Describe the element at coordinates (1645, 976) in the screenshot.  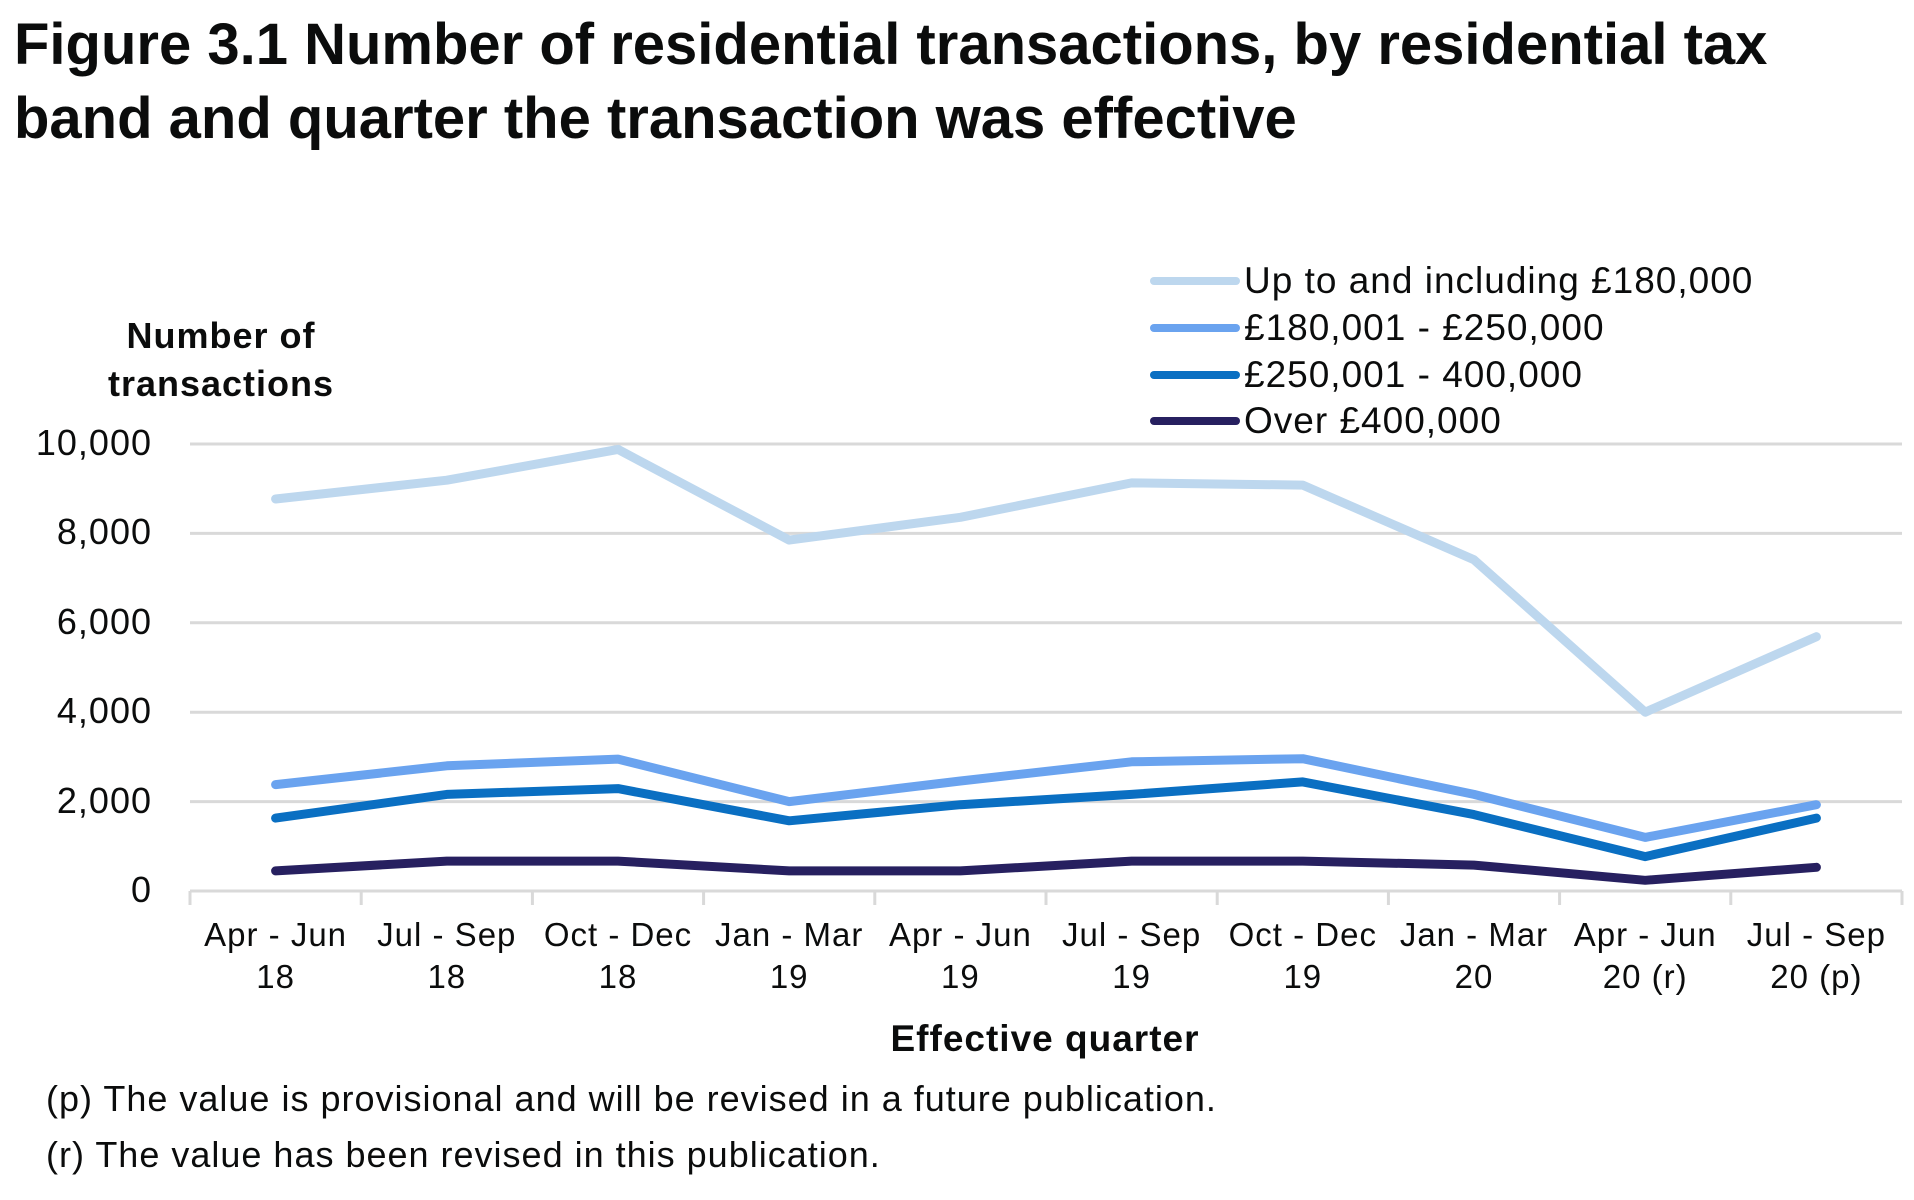
I see `x-tick-label-year: 20 (r)` at that location.